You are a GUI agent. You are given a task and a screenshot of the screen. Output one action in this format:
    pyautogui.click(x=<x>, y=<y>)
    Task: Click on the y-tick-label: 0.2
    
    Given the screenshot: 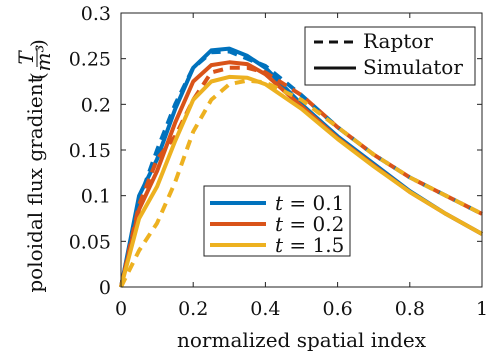 What is the action you would take?
    pyautogui.click(x=96, y=105)
    